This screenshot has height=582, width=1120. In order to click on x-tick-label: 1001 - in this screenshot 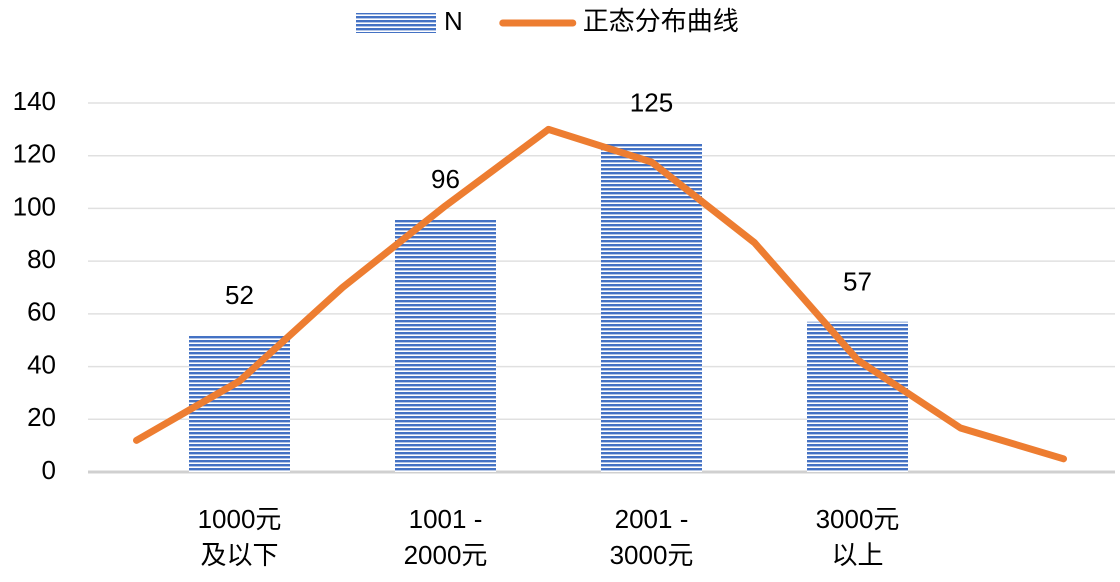, I will do `click(446, 519)`.